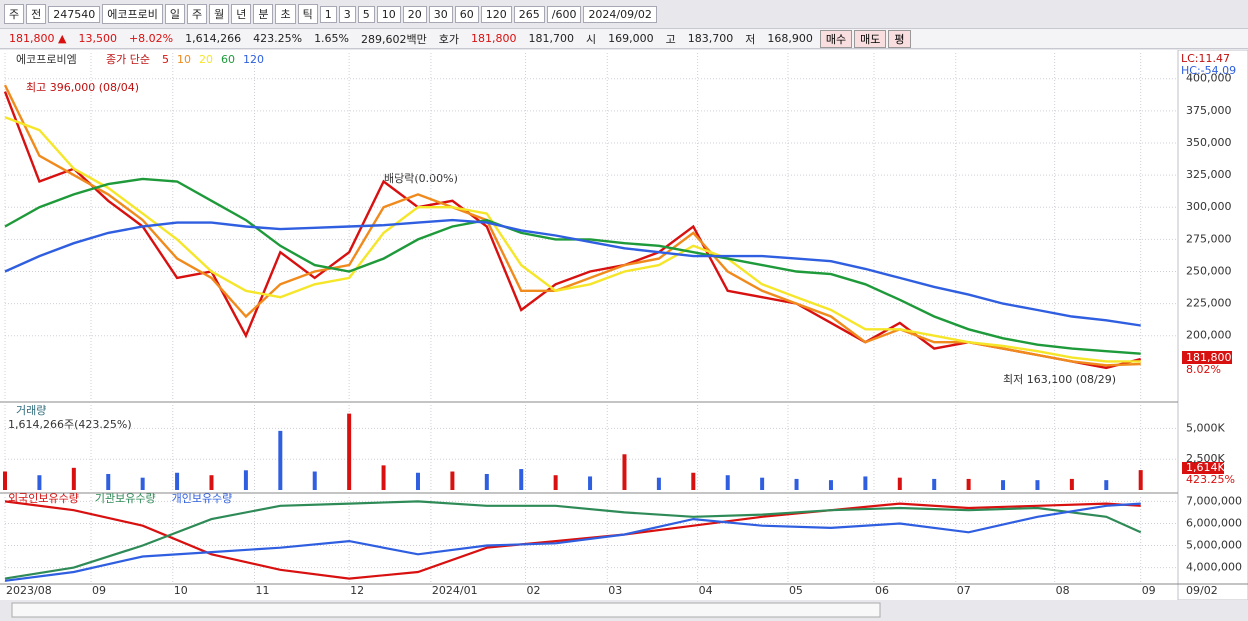  What do you see at coordinates (307, 14) in the screenshot?
I see `toolbar-item: 틱` at bounding box center [307, 14].